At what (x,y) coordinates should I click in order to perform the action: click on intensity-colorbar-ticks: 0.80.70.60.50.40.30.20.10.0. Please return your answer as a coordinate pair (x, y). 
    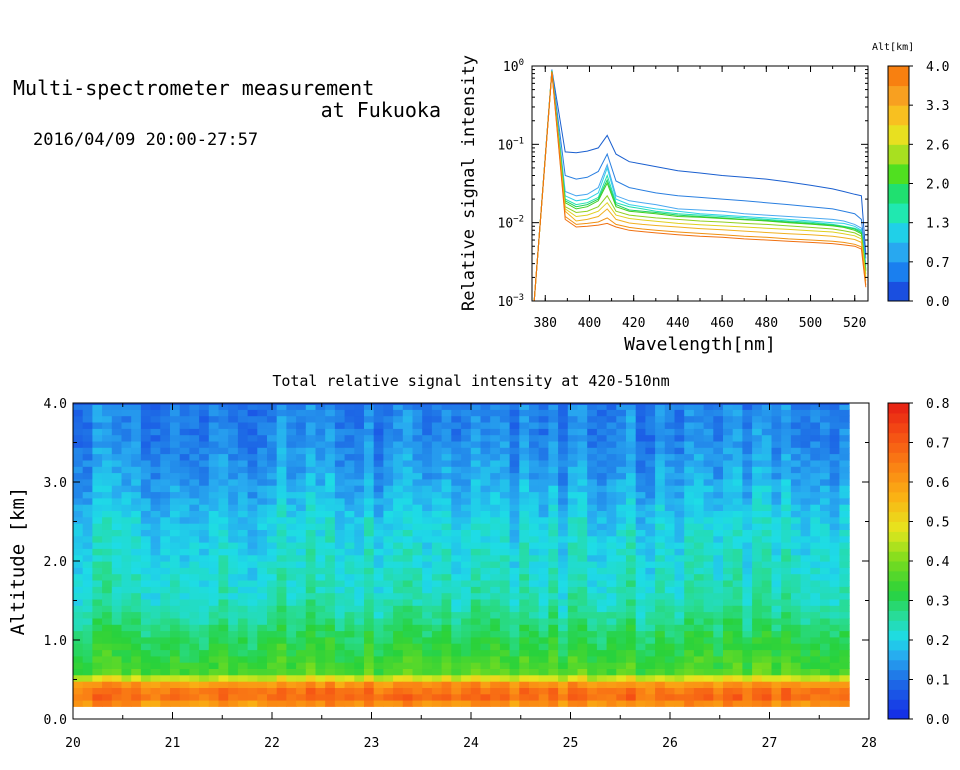
    Looking at the image, I should click on (929, 562).